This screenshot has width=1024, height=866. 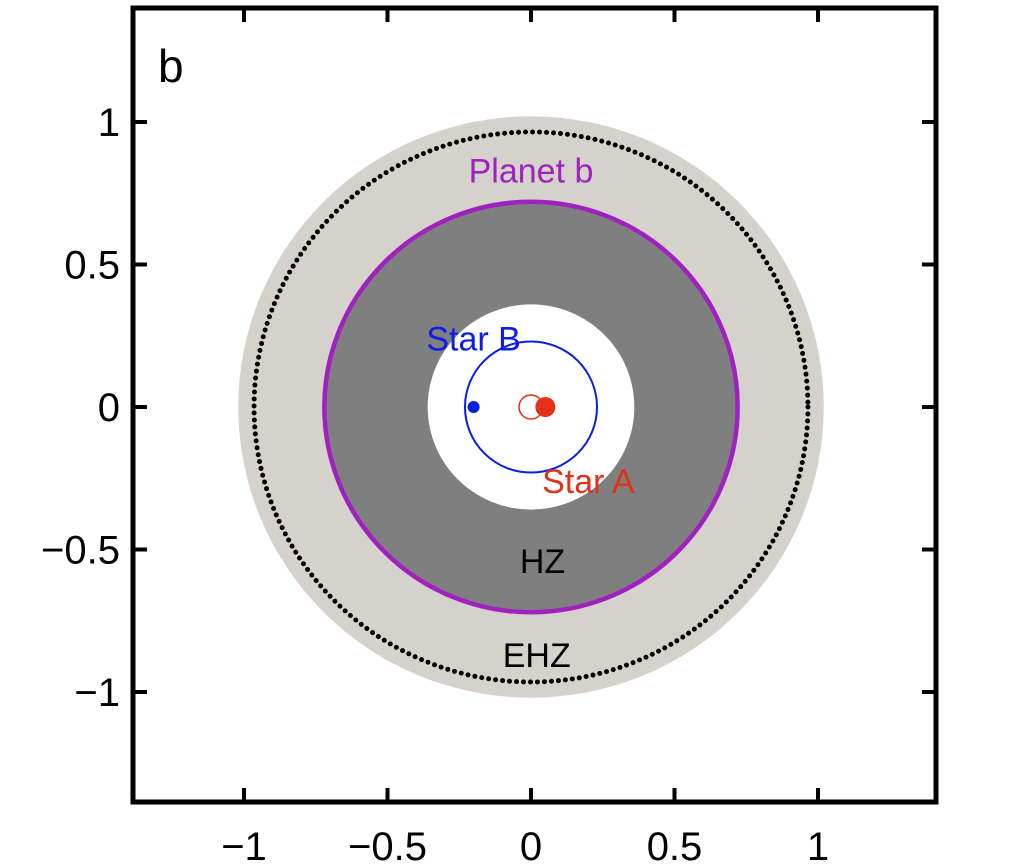 I want to click on point-star-a-filled, so click(x=545, y=407).